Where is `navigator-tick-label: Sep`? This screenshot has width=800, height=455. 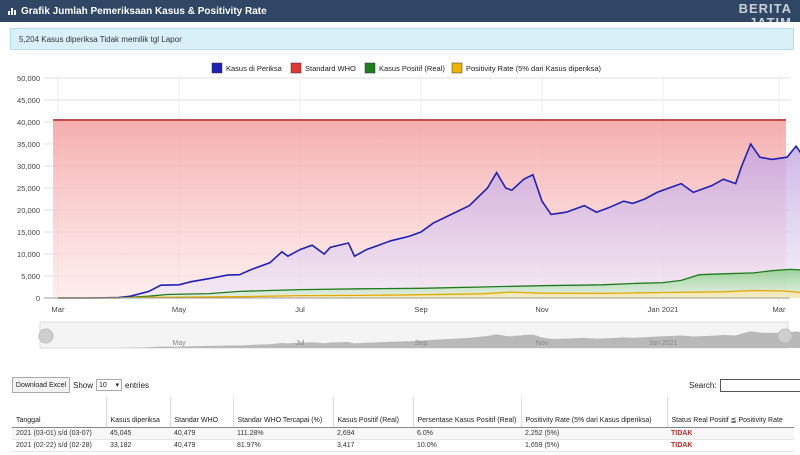 navigator-tick-label: Sep is located at coordinates (421, 343).